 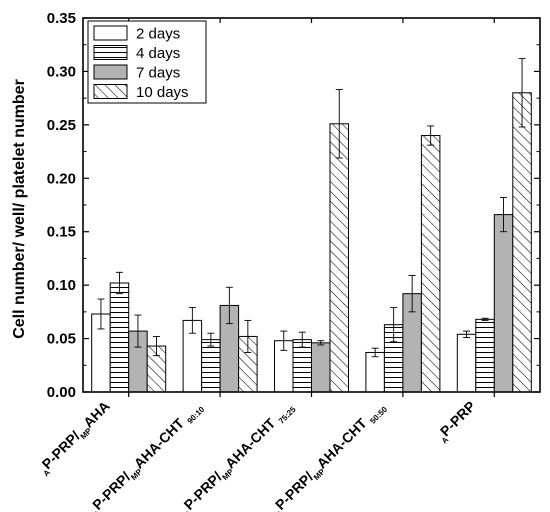 I want to click on y-tick-label: 0.20, so click(x=61, y=178).